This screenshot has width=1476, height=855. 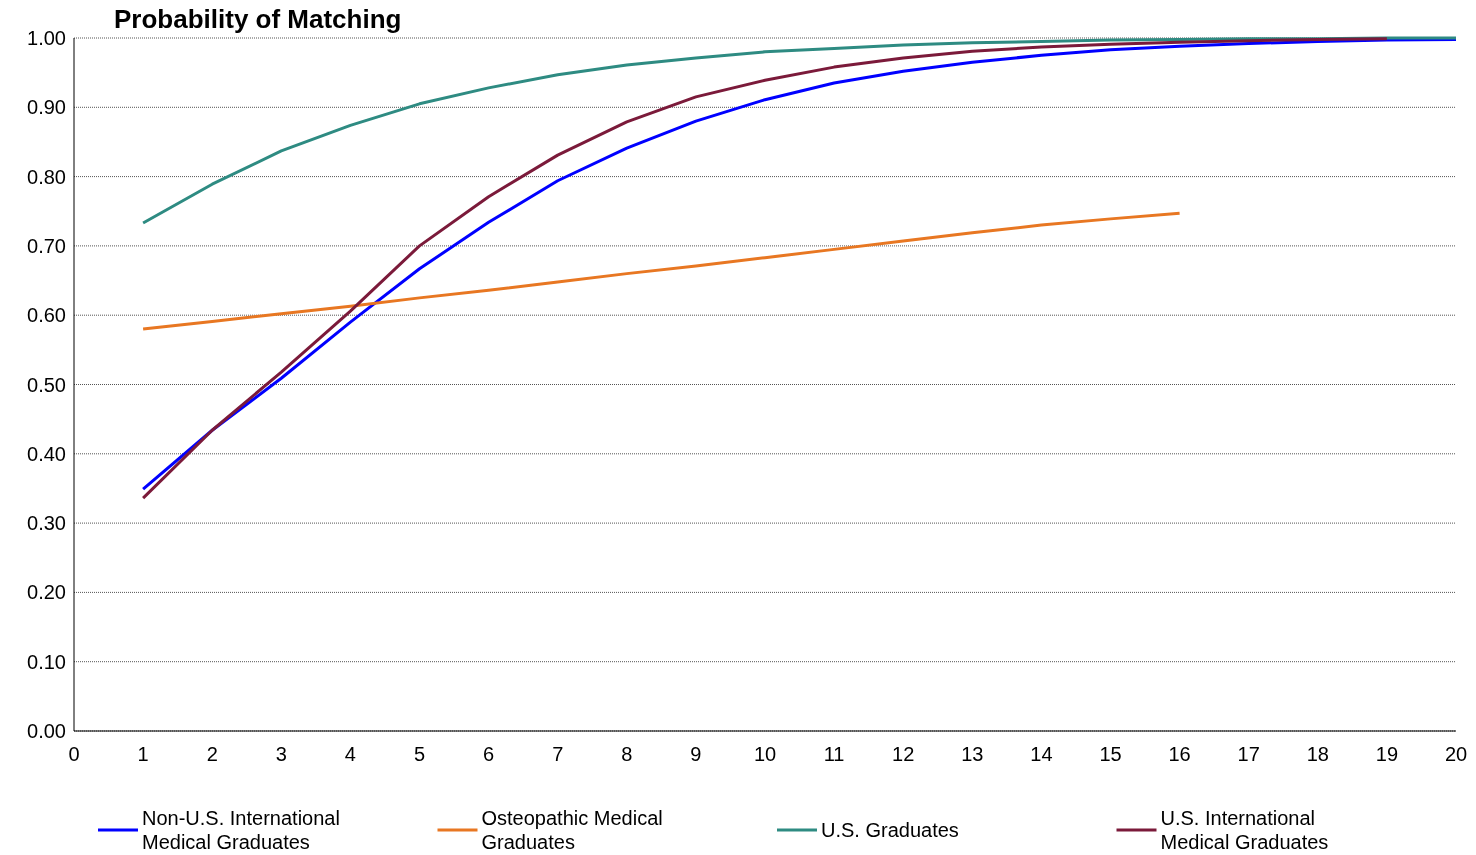 What do you see at coordinates (1244, 830) in the screenshot?
I see `legend-label: U.S. International Medical Graduates` at bounding box center [1244, 830].